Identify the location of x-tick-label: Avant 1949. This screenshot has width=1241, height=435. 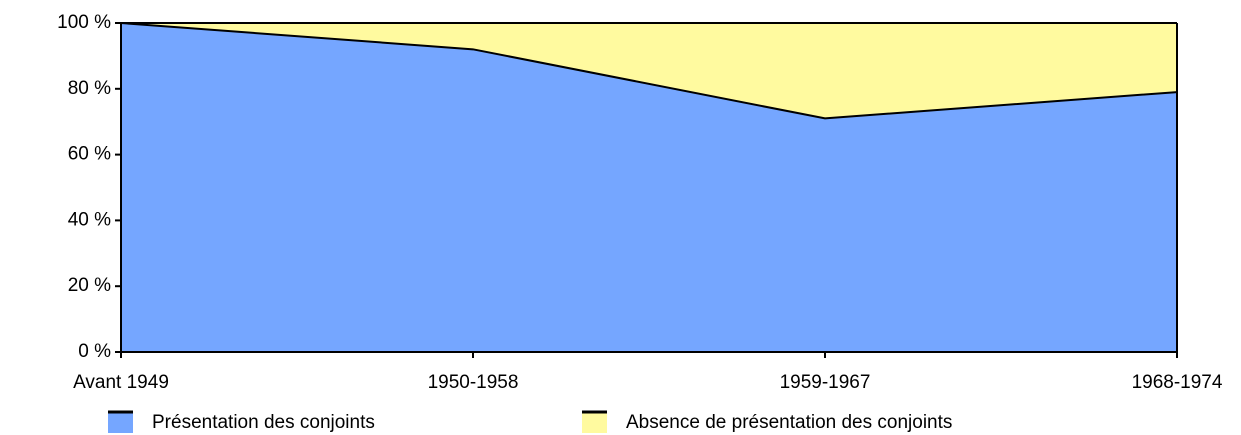
(121, 382).